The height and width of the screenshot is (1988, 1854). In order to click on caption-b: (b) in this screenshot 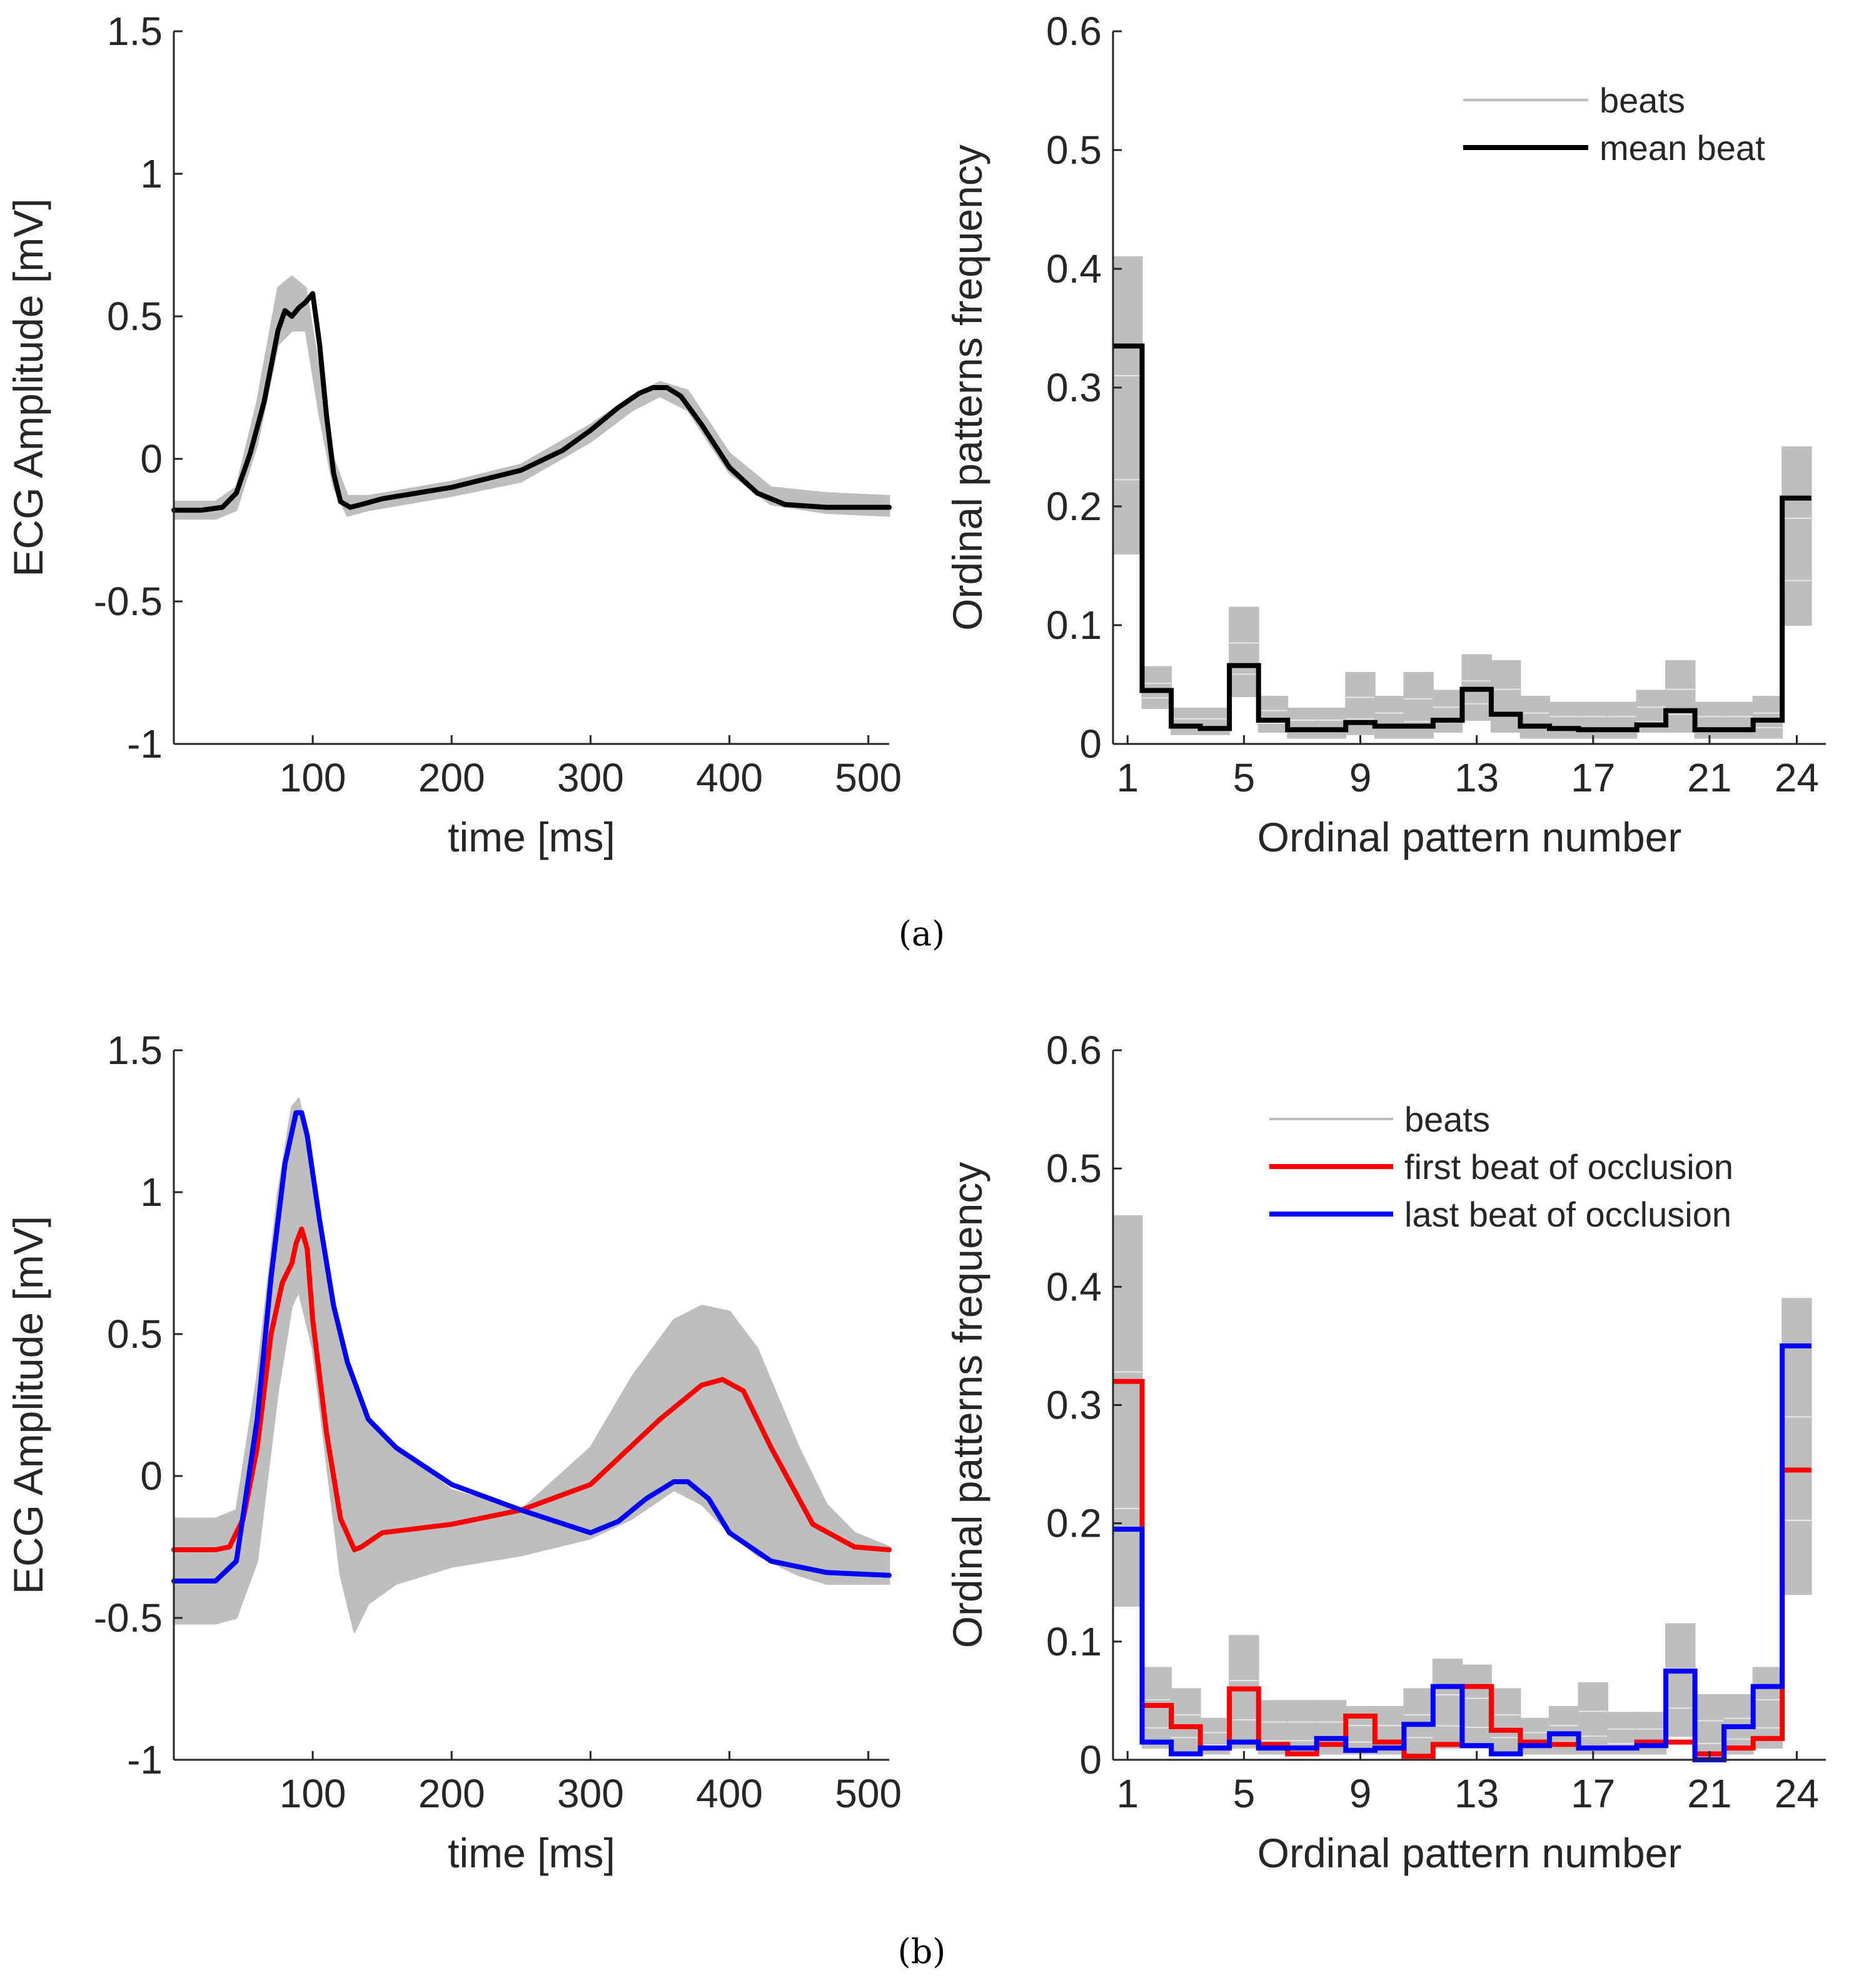, I will do `click(922, 1951)`.